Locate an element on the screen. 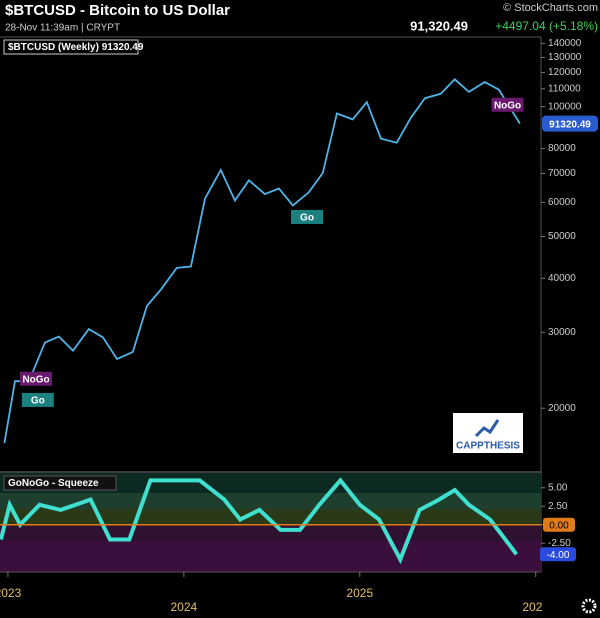  y-tick-label: 5.00 is located at coordinates (558, 487).